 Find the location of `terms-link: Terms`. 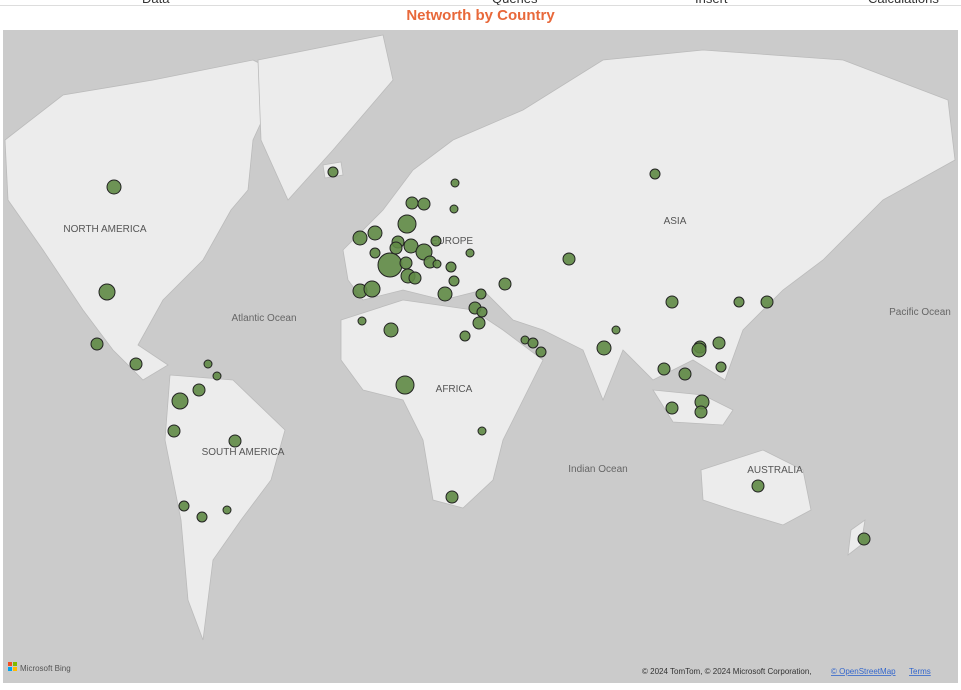

terms-link: Terms is located at coordinates (920, 671).